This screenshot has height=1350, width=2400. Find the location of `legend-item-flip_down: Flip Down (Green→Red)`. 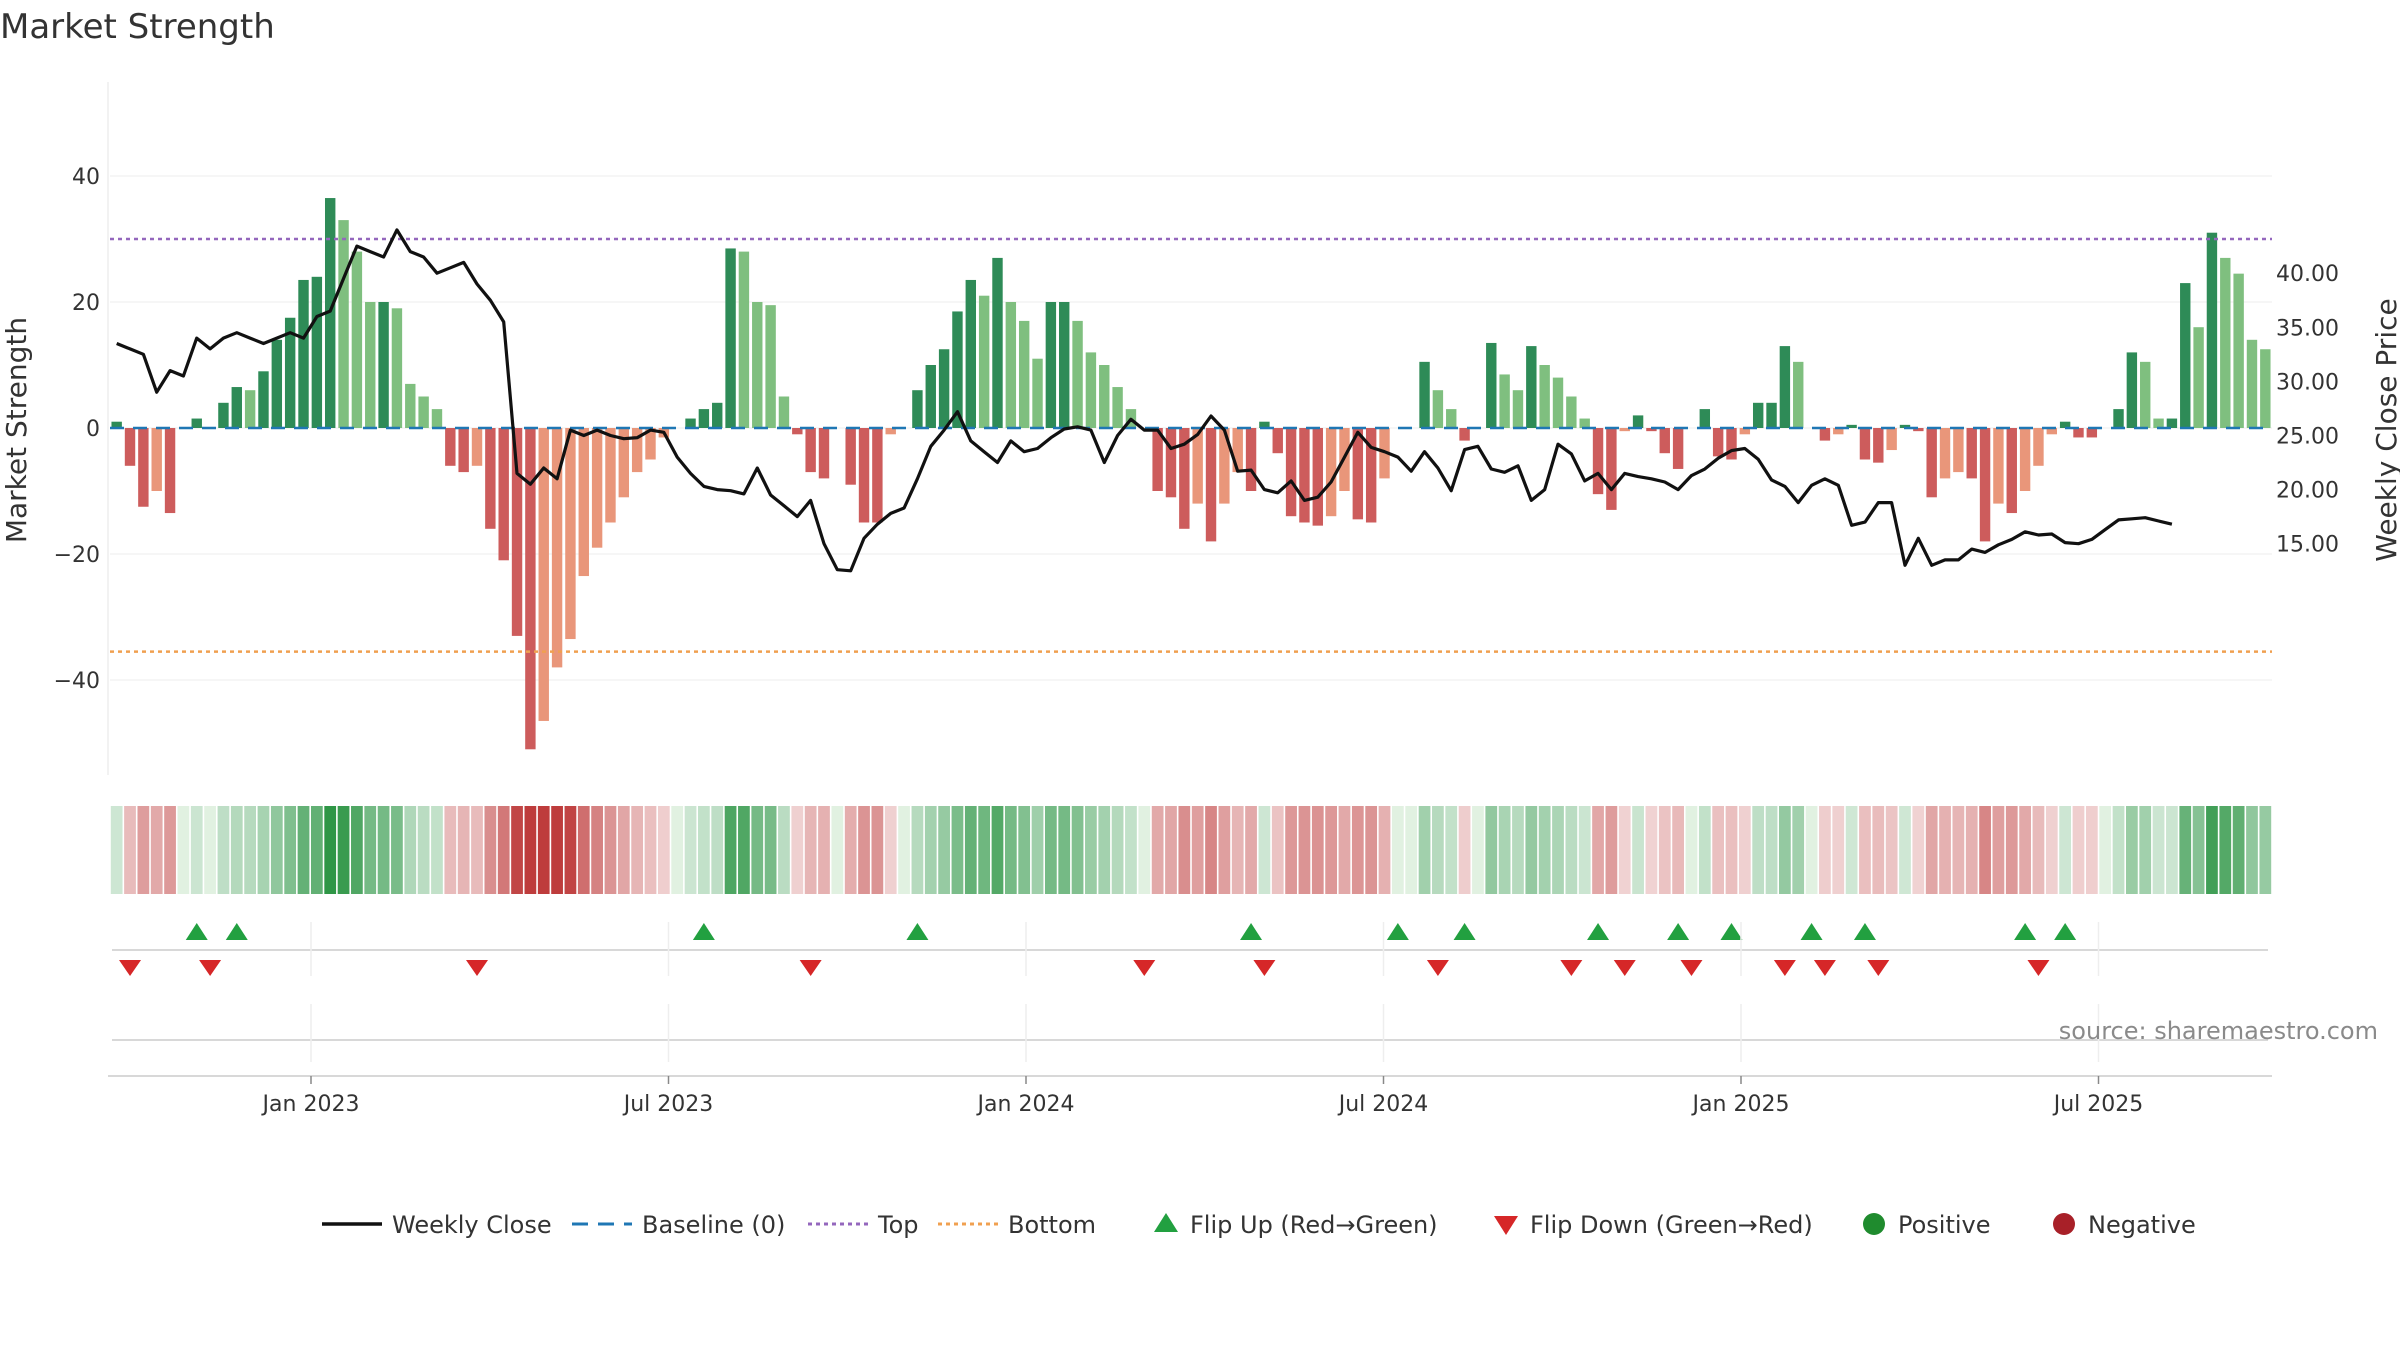

legend-item-flip_down: Flip Down (Green→Red) is located at coordinates (1653, 1225).